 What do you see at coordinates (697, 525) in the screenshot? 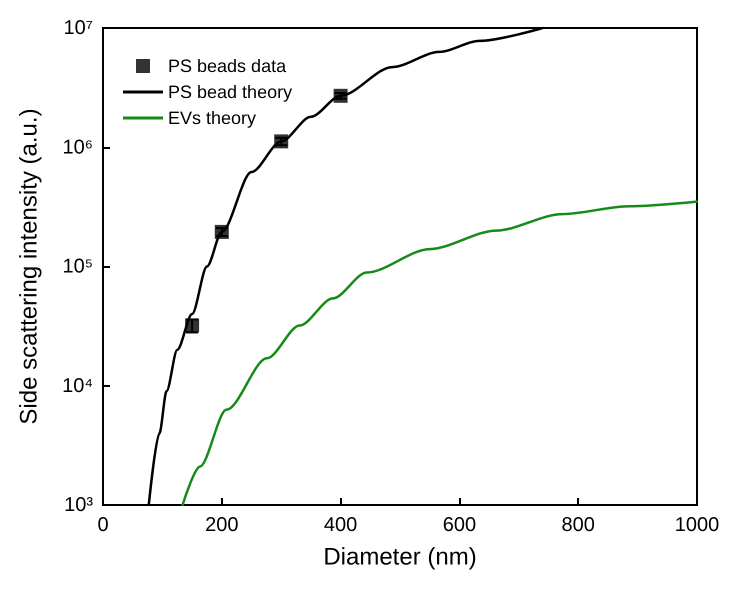
I see `x-tick-label: 1000` at bounding box center [697, 525].